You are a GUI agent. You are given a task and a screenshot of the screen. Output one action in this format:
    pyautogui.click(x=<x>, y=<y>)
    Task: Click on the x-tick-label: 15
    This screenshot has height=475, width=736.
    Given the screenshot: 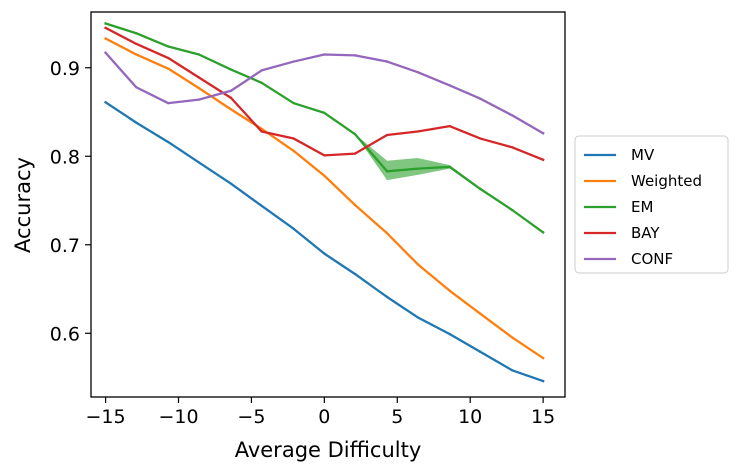 What is the action you would take?
    pyautogui.click(x=543, y=417)
    